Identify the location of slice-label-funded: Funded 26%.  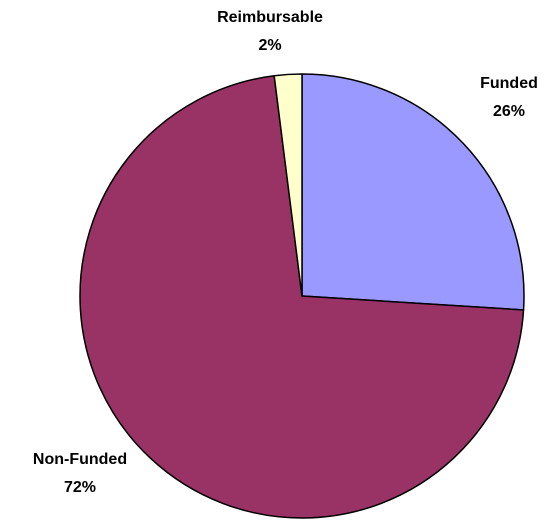
(509, 98).